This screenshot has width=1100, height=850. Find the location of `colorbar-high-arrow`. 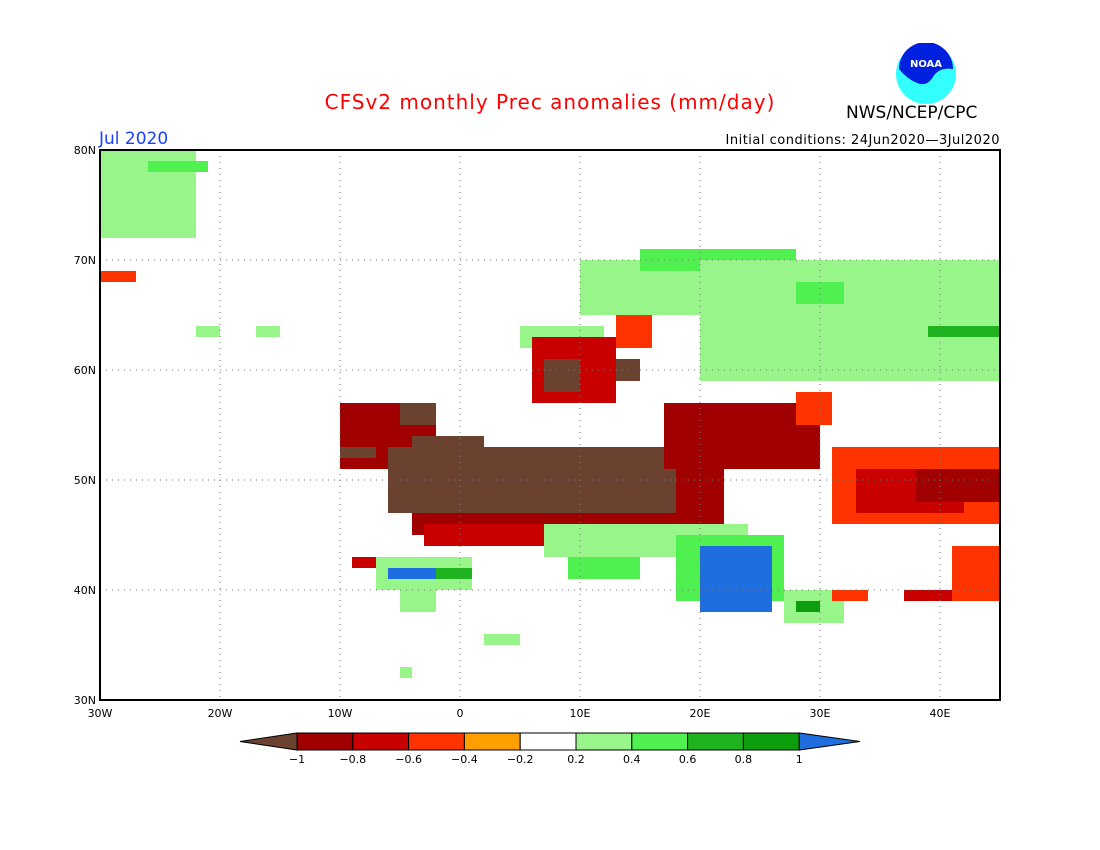

colorbar-high-arrow is located at coordinates (829, 741).